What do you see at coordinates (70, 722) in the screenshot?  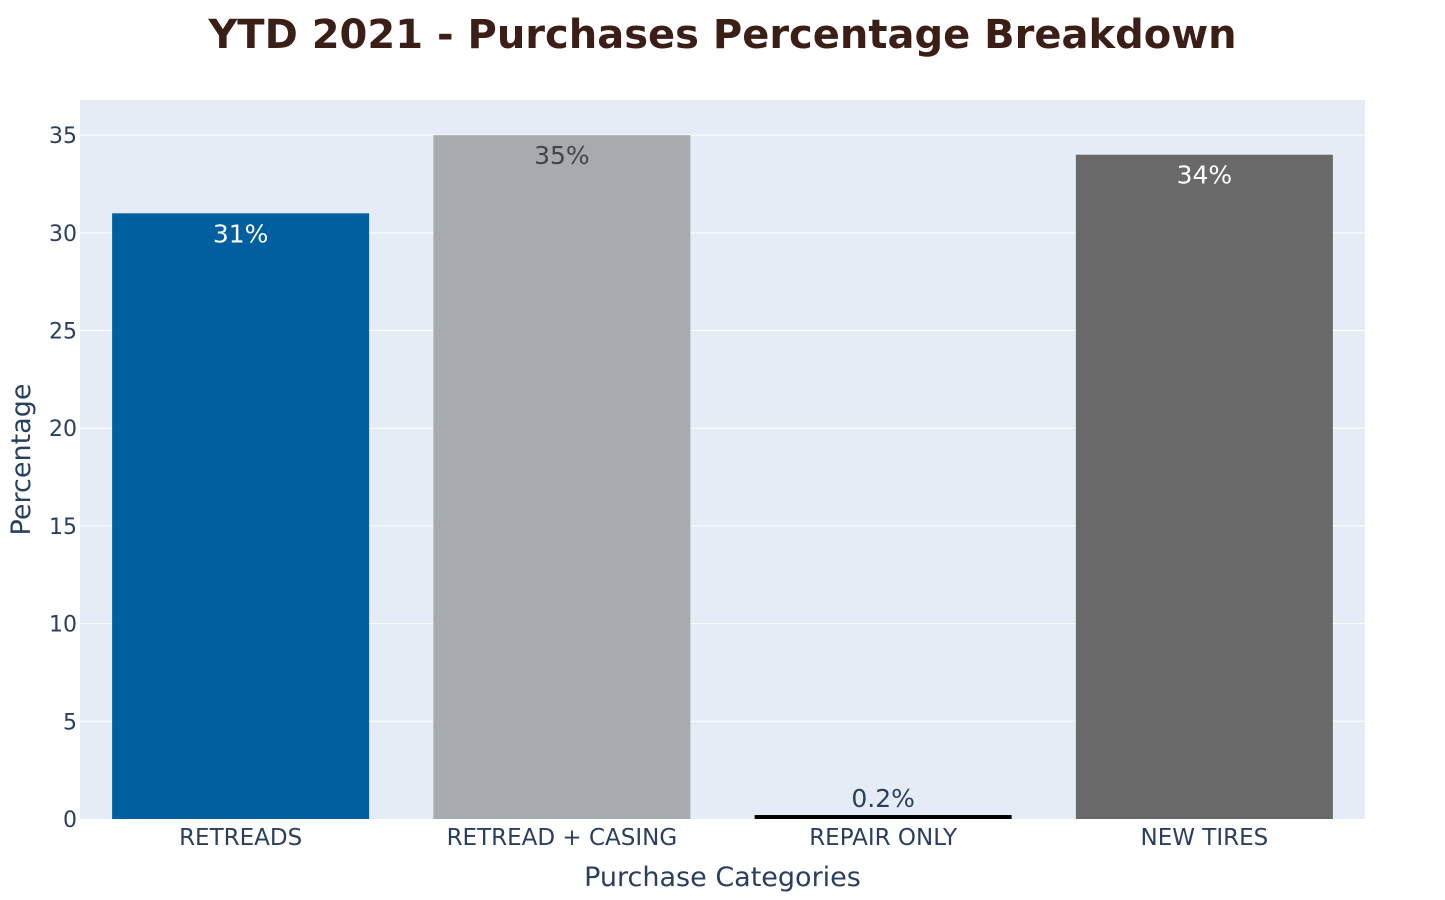 I see `y-tick-label: 5` at bounding box center [70, 722].